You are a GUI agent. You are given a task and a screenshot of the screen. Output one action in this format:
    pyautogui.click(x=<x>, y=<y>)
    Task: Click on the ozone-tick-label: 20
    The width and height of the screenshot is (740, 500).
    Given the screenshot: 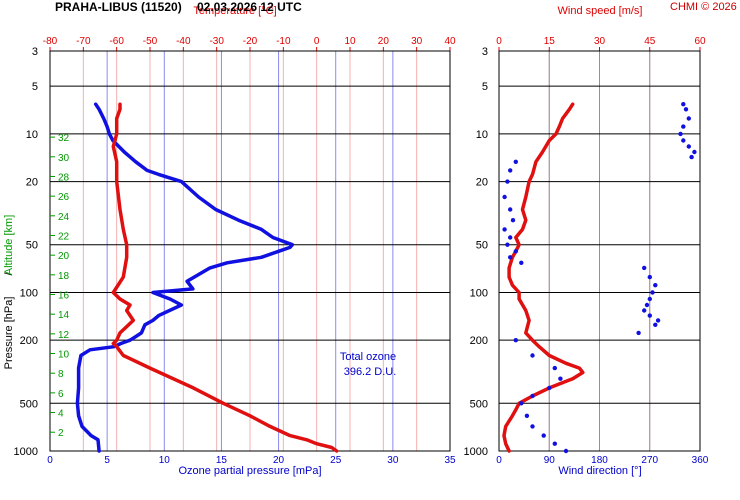 What is the action you would take?
    pyautogui.click(x=279, y=460)
    